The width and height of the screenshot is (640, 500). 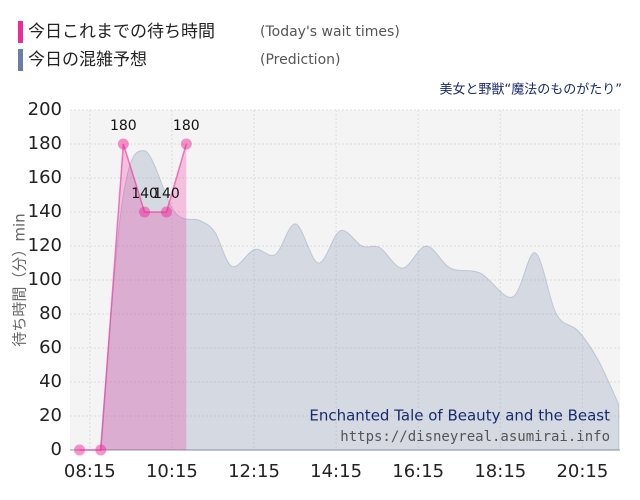 I want to click on legend-label: 今日の混雑予想, so click(x=87, y=60).